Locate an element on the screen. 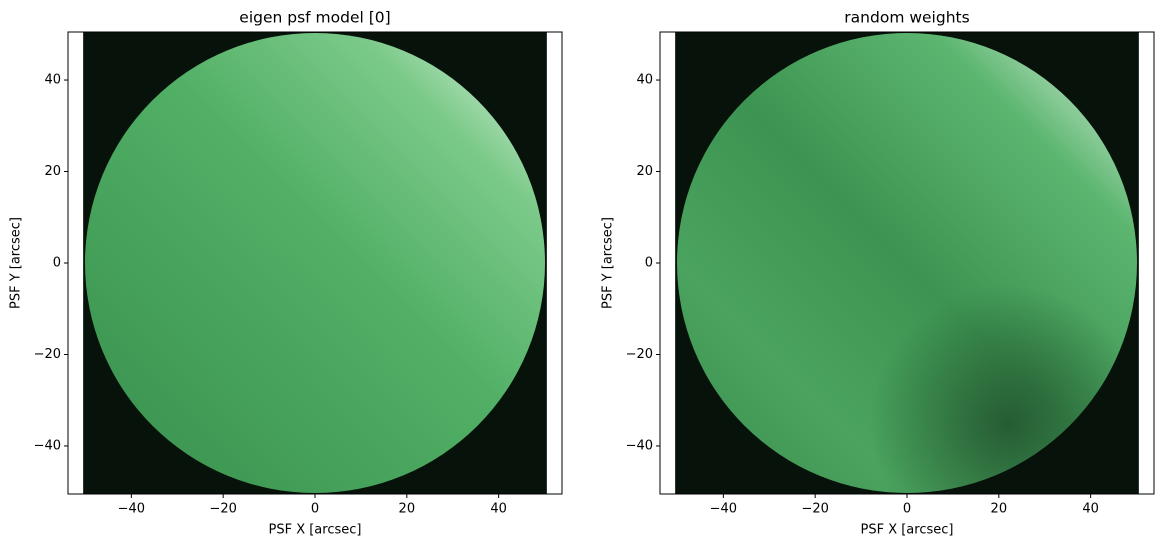  chart-title: random weights is located at coordinates (906, 18).